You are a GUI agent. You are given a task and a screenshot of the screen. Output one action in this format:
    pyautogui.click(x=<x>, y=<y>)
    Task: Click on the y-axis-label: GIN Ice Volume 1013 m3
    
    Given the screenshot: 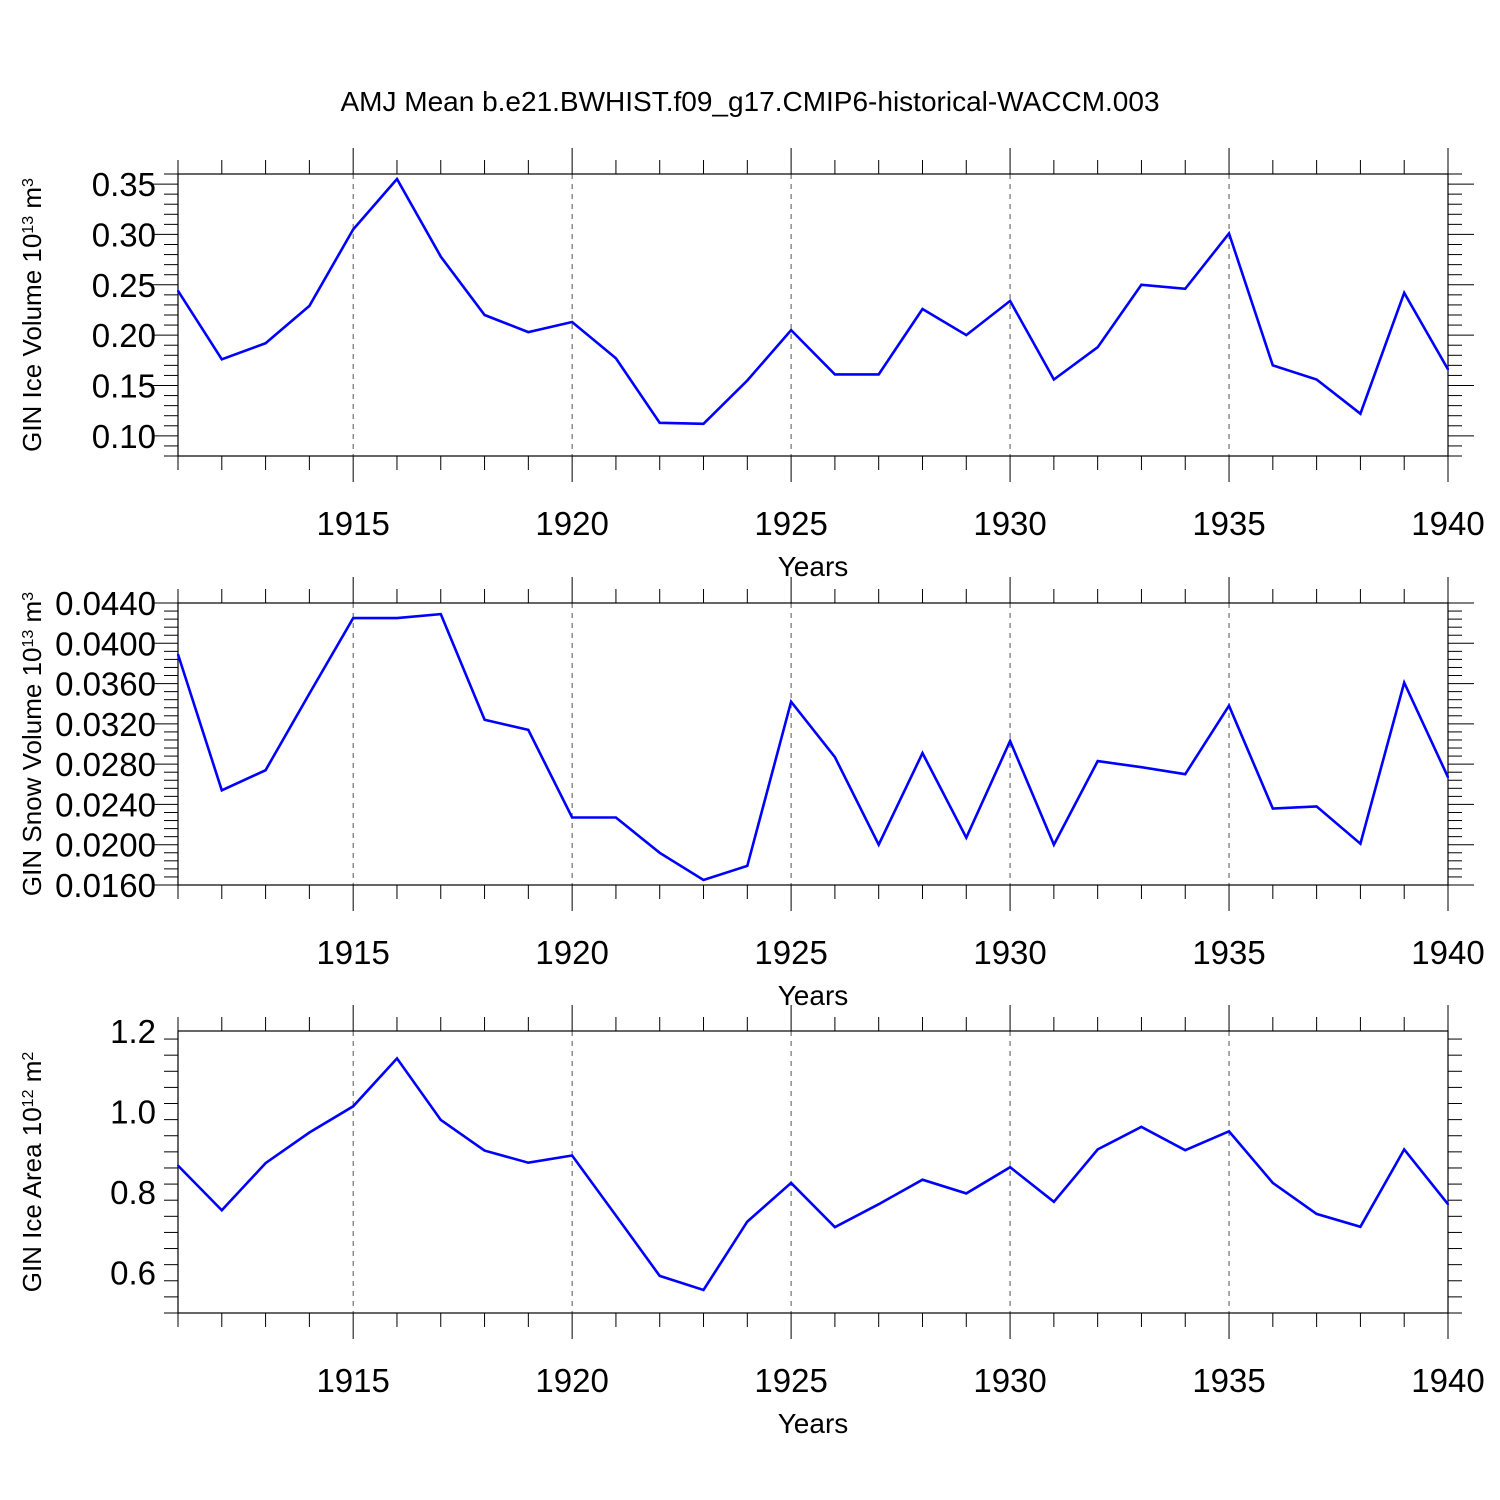 What is the action you would take?
    pyautogui.click(x=32, y=315)
    